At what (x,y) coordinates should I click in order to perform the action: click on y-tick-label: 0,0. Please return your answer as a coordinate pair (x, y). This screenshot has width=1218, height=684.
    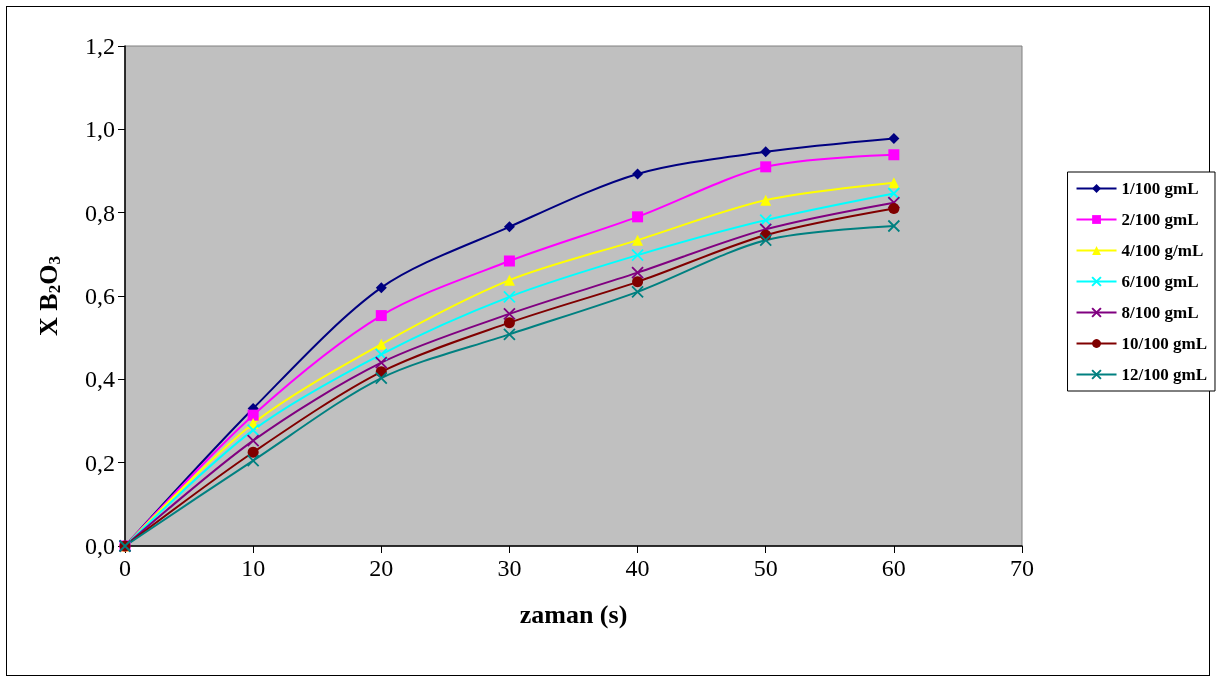
    Looking at the image, I should click on (100, 546).